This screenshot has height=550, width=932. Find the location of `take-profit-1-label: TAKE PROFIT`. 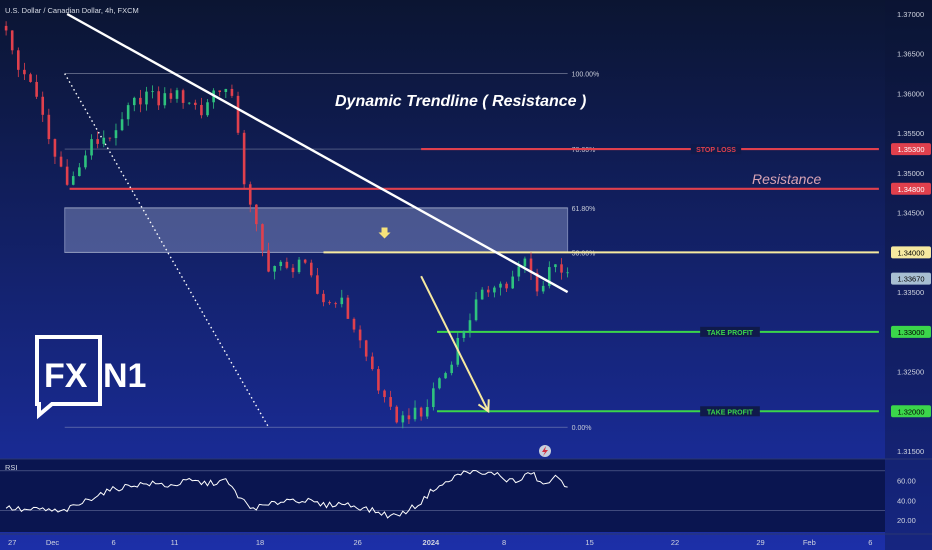

take-profit-1-label: TAKE PROFIT is located at coordinates (730, 333).